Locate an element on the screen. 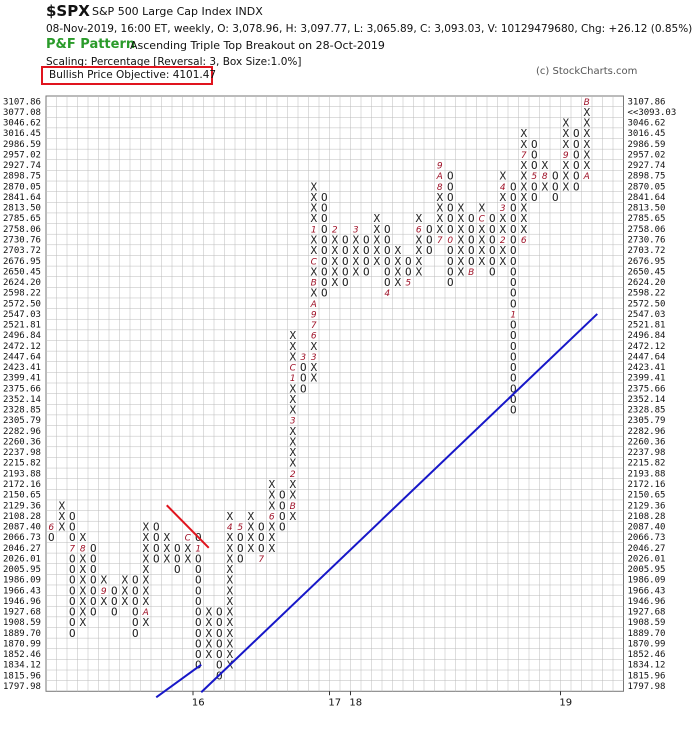 The height and width of the screenshot is (745, 700). month-marker: 6 is located at coordinates (314, 337).